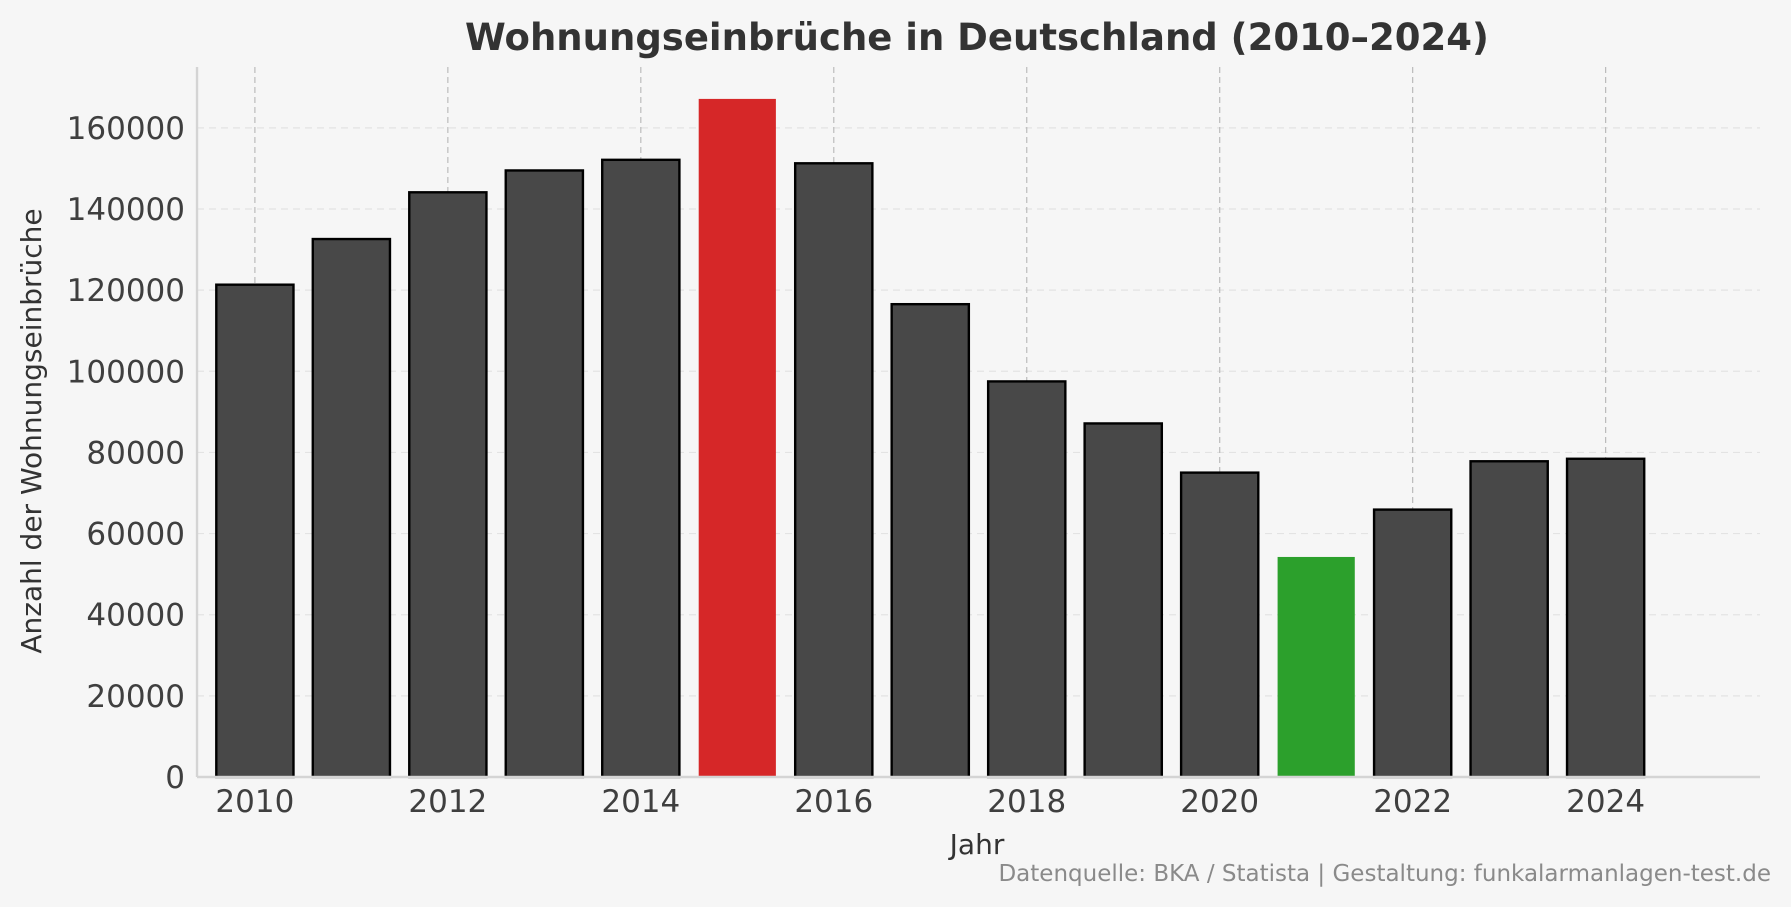  I want to click on bar-highlight-max-2015, so click(737, 437).